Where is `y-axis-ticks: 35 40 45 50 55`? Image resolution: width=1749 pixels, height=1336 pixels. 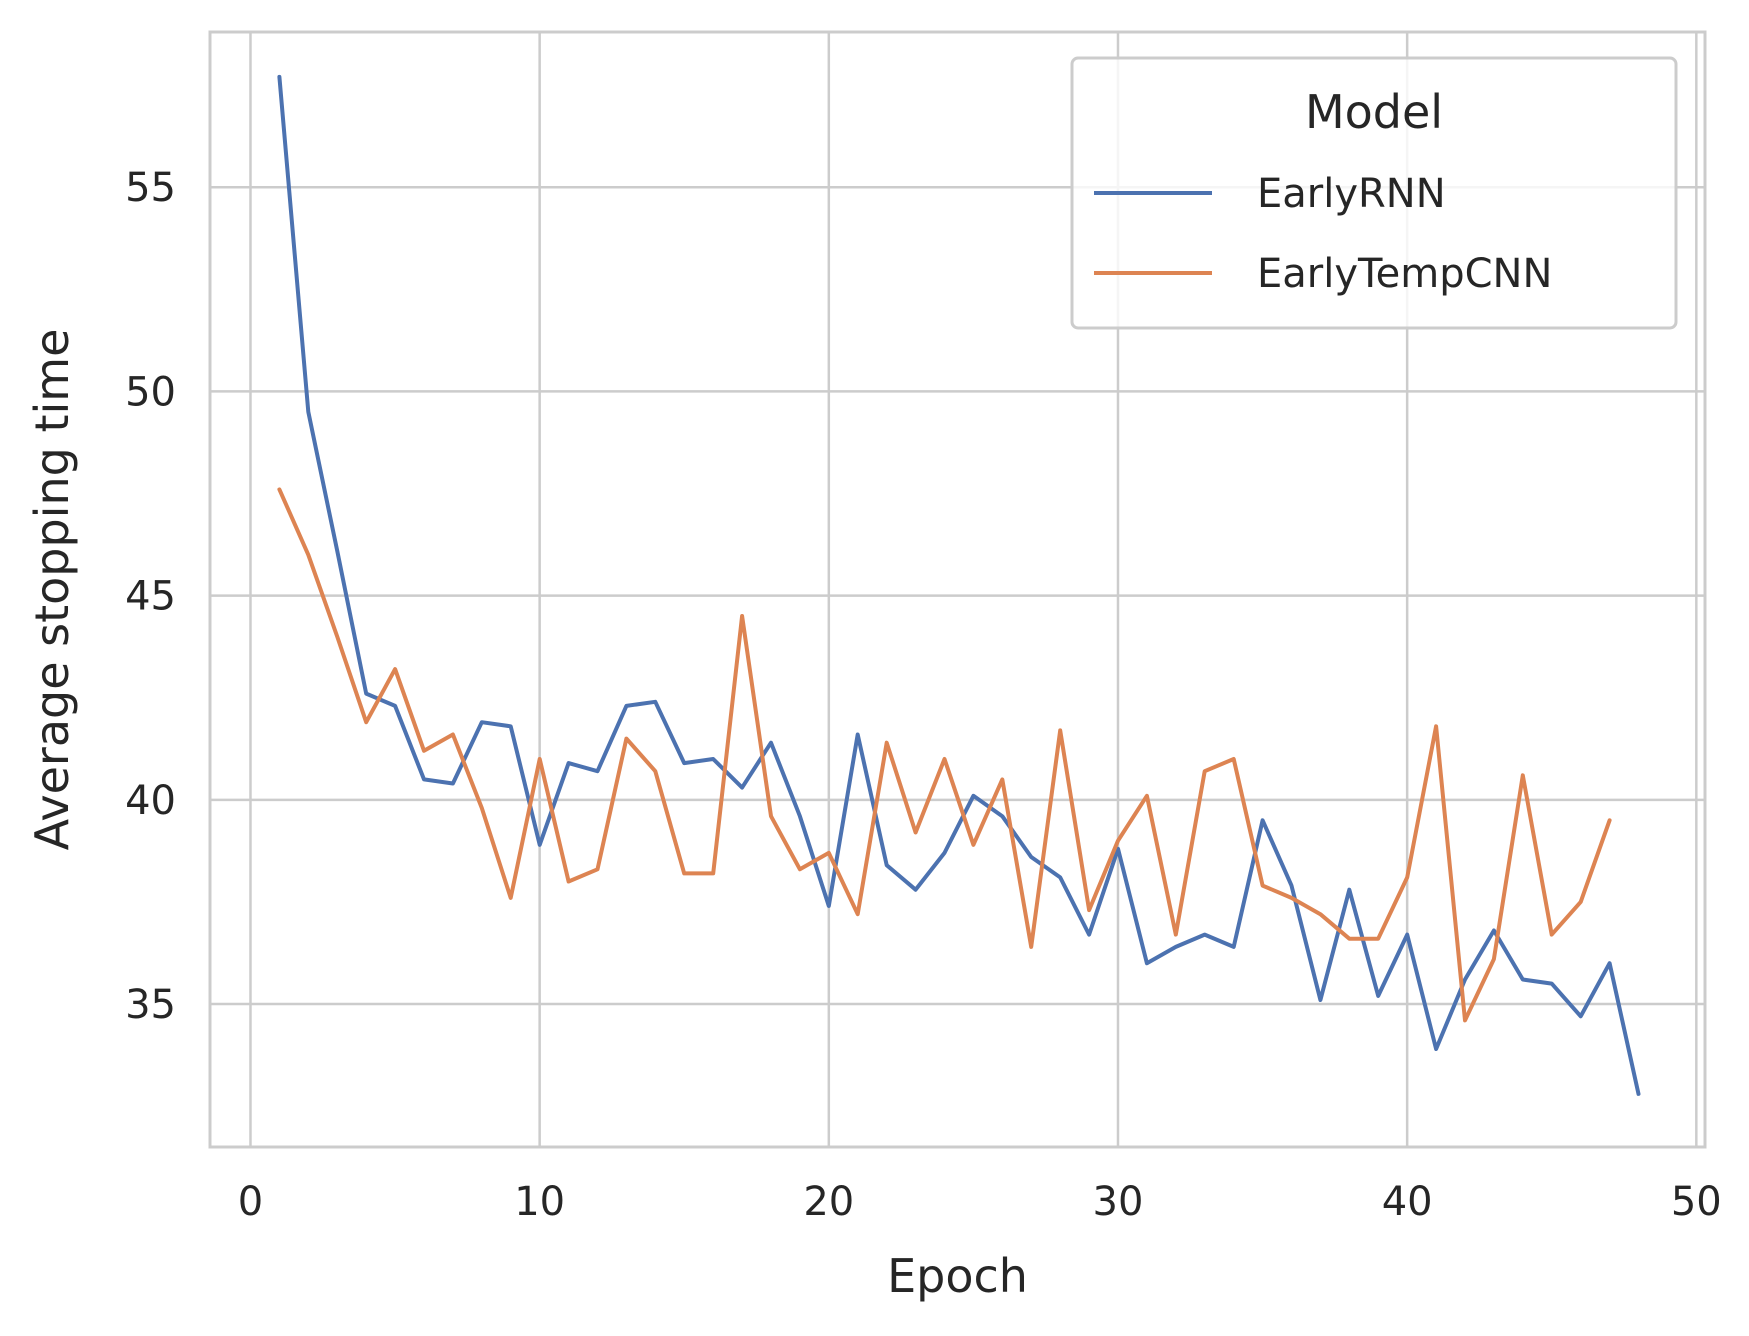 y-axis-ticks: 35 40 45 50 55 is located at coordinates (150, 596).